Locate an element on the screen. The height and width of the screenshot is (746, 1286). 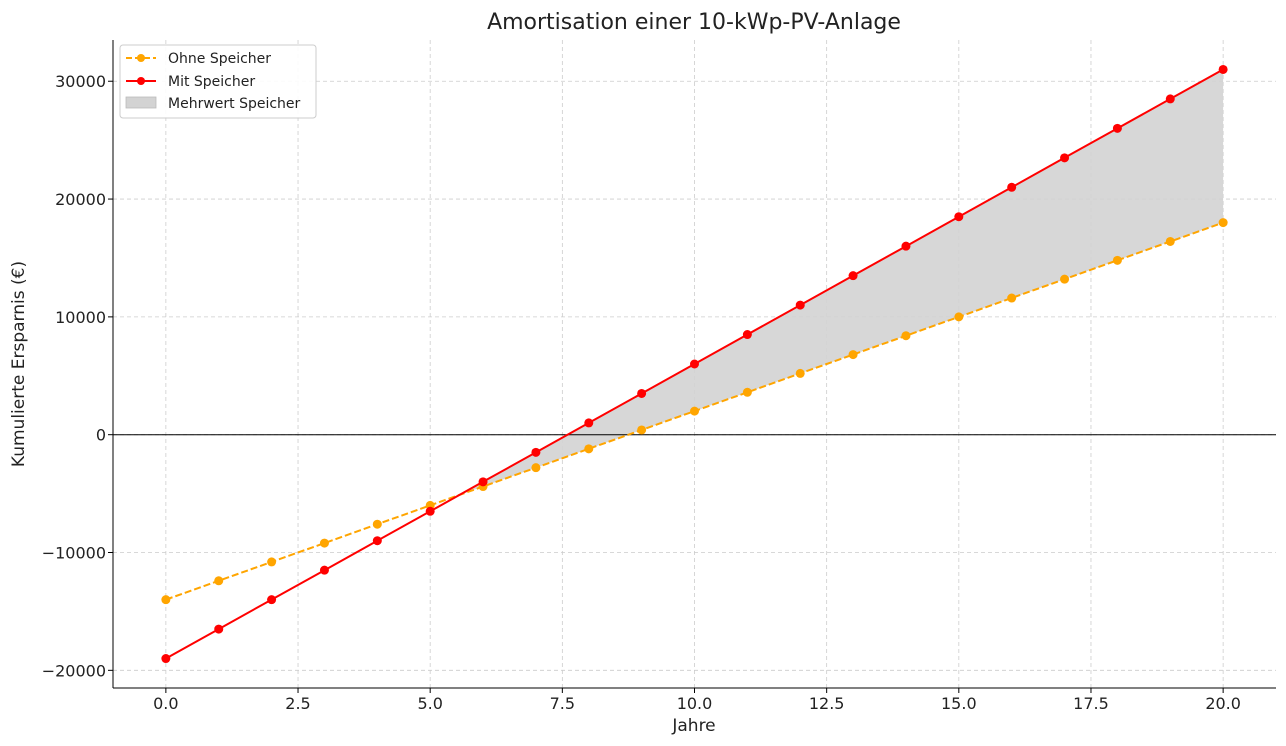
x-tick-label-4: 10.0 is located at coordinates (695, 703).